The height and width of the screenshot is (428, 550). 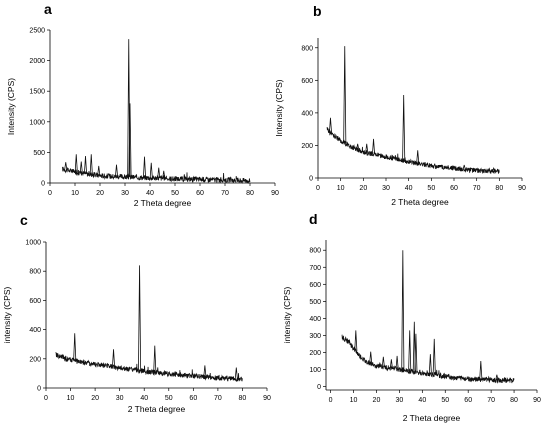 What do you see at coordinates (315, 268) in the screenshot?
I see `y-tick-label: 700` at bounding box center [315, 268].